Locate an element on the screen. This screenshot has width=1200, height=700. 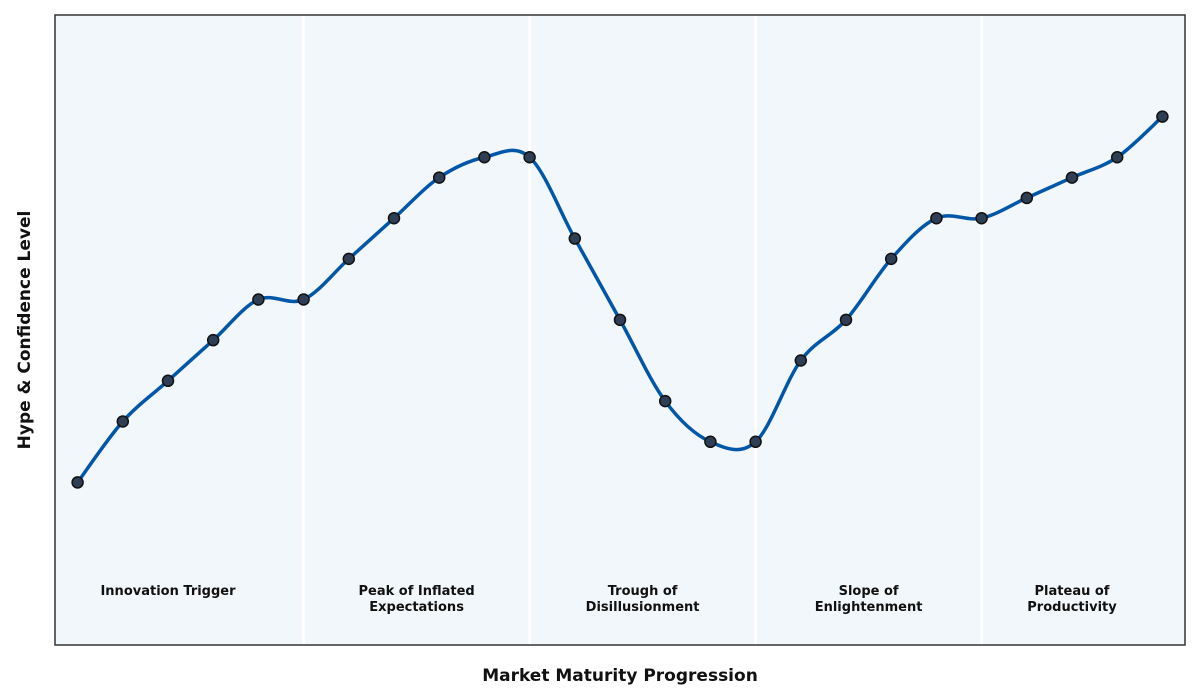
phase-label: Peak of Inflated Expectations is located at coordinates (416, 599).